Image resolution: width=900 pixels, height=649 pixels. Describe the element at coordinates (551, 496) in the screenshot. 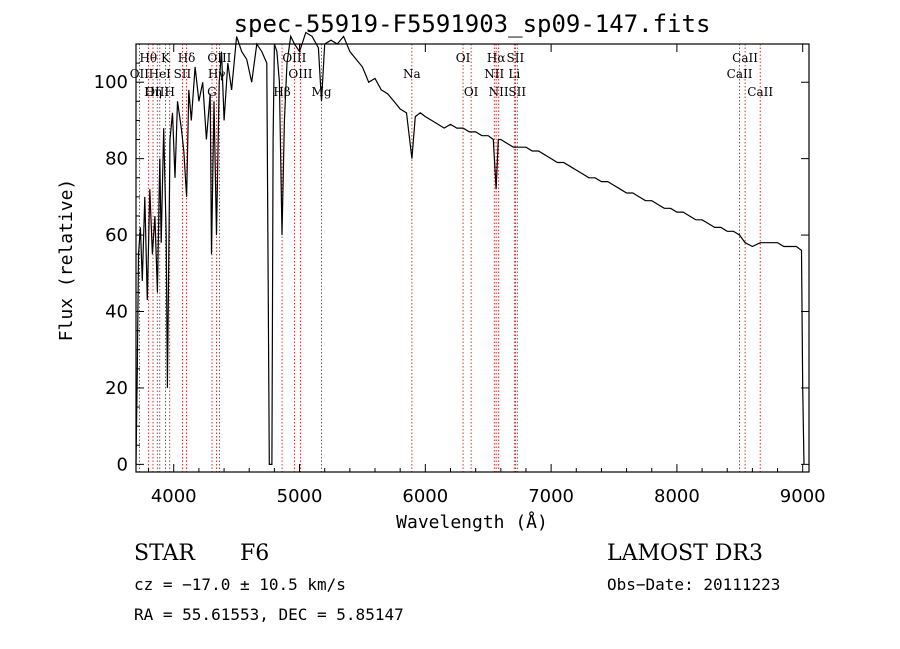

I see `x-tick-label-3: 7000` at that location.